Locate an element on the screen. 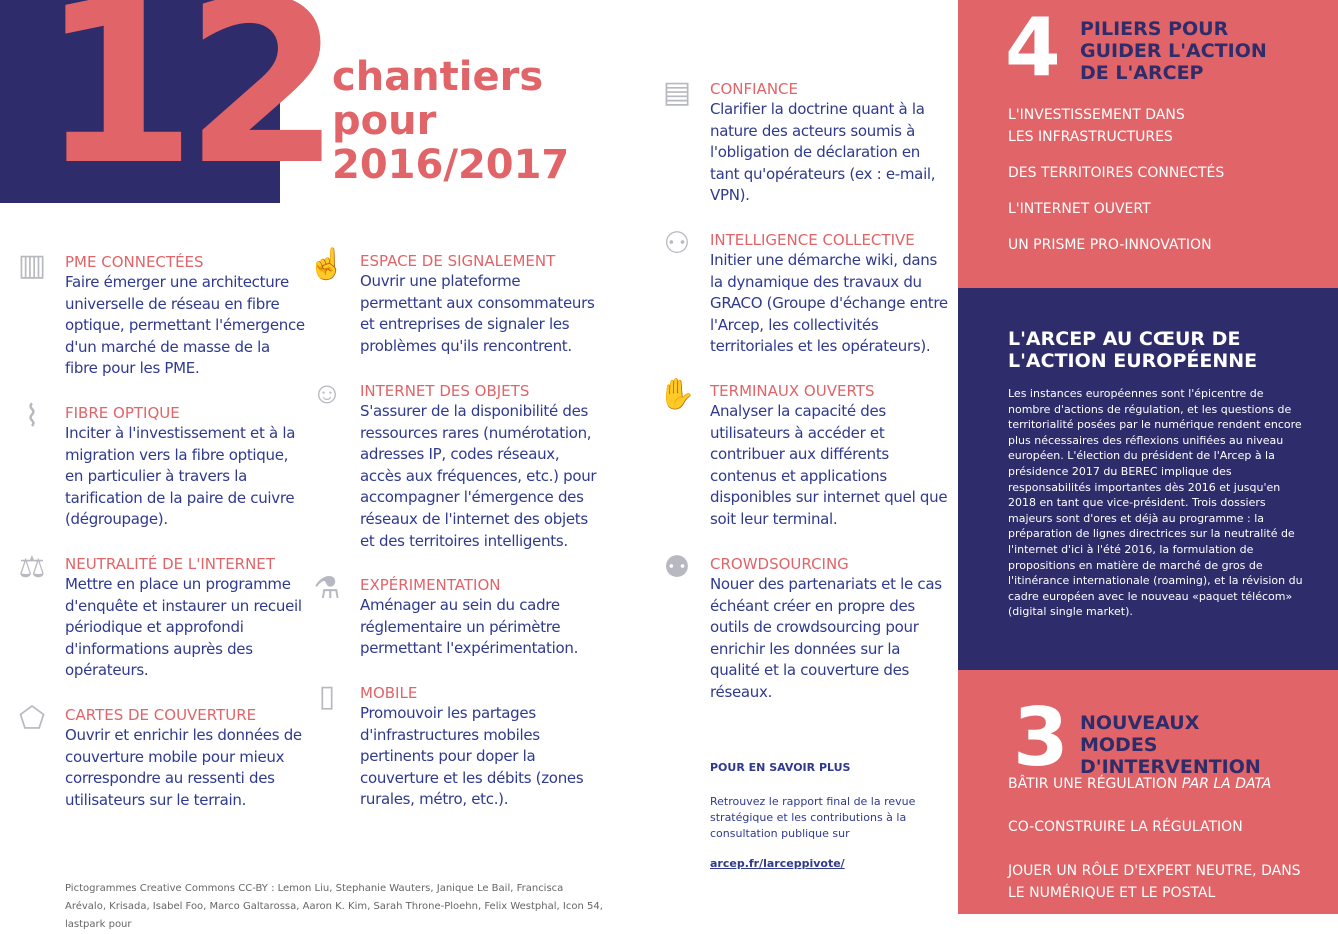  robot-icon: ☺ is located at coordinates (327, 393).